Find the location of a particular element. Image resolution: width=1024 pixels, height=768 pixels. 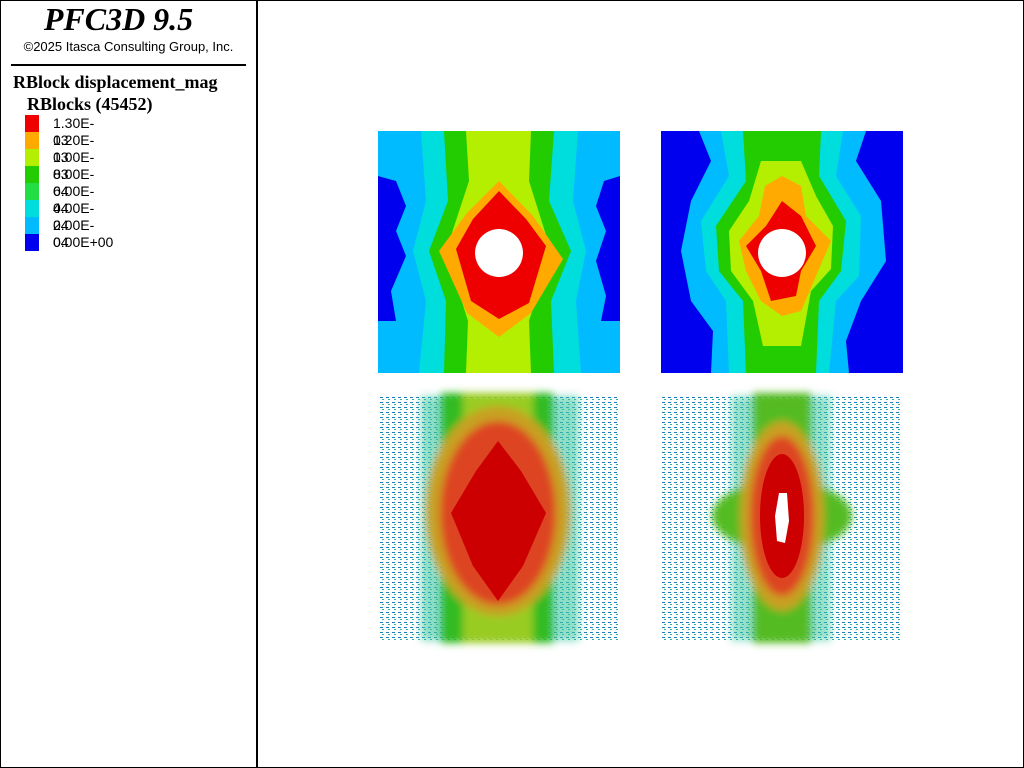

separator is located at coordinates (128, 65).